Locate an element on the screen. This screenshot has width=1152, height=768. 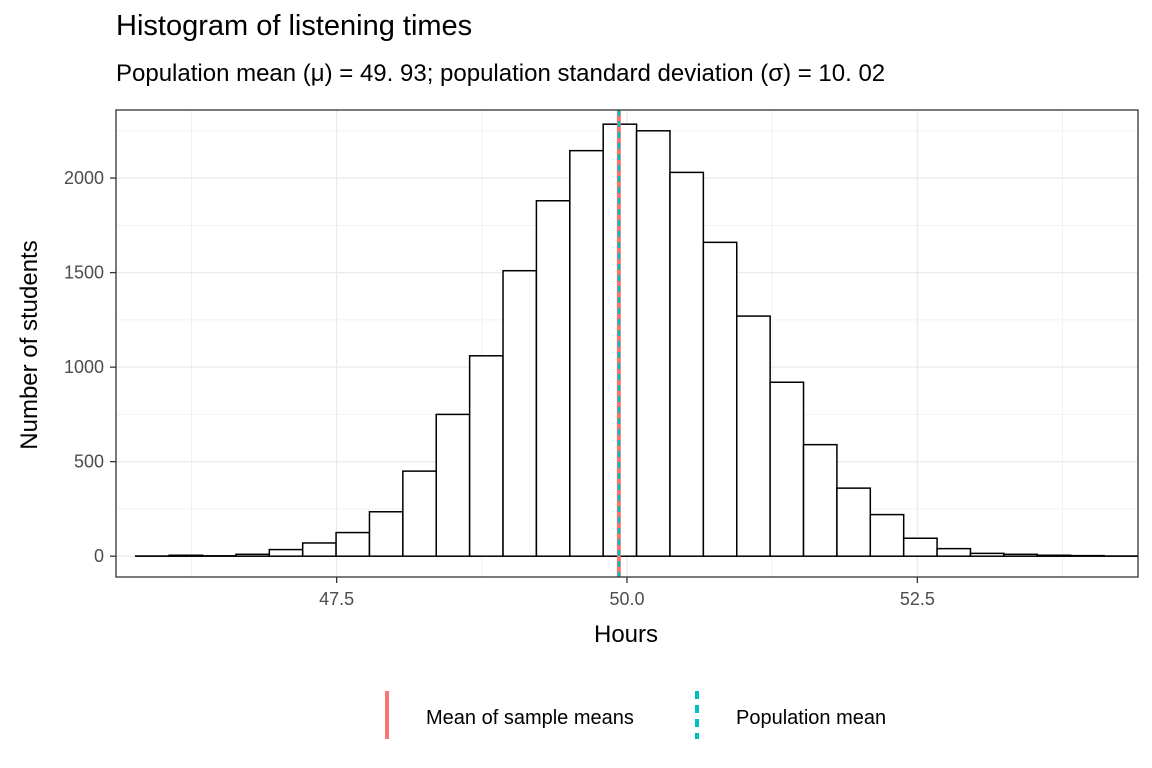
legend: Mean of sample means Population mean is located at coordinates (635, 715).